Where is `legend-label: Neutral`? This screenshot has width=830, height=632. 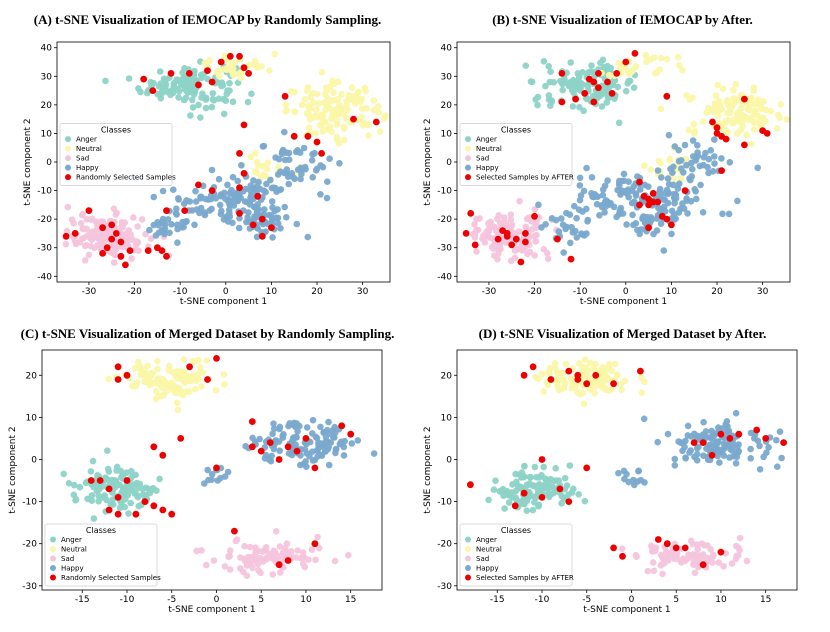
legend-label: Neutral is located at coordinates (489, 149).